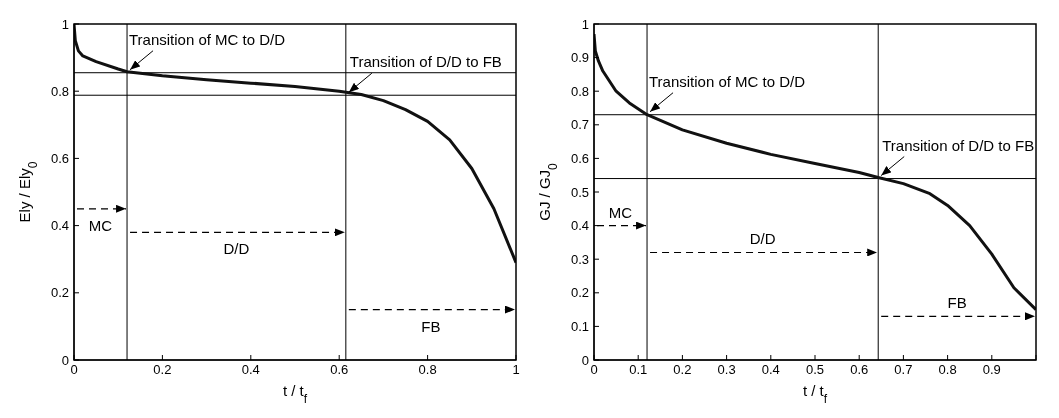 This screenshot has width=1059, height=418. What do you see at coordinates (815, 370) in the screenshot?
I see `x-tick-label: 0.5` at bounding box center [815, 370].